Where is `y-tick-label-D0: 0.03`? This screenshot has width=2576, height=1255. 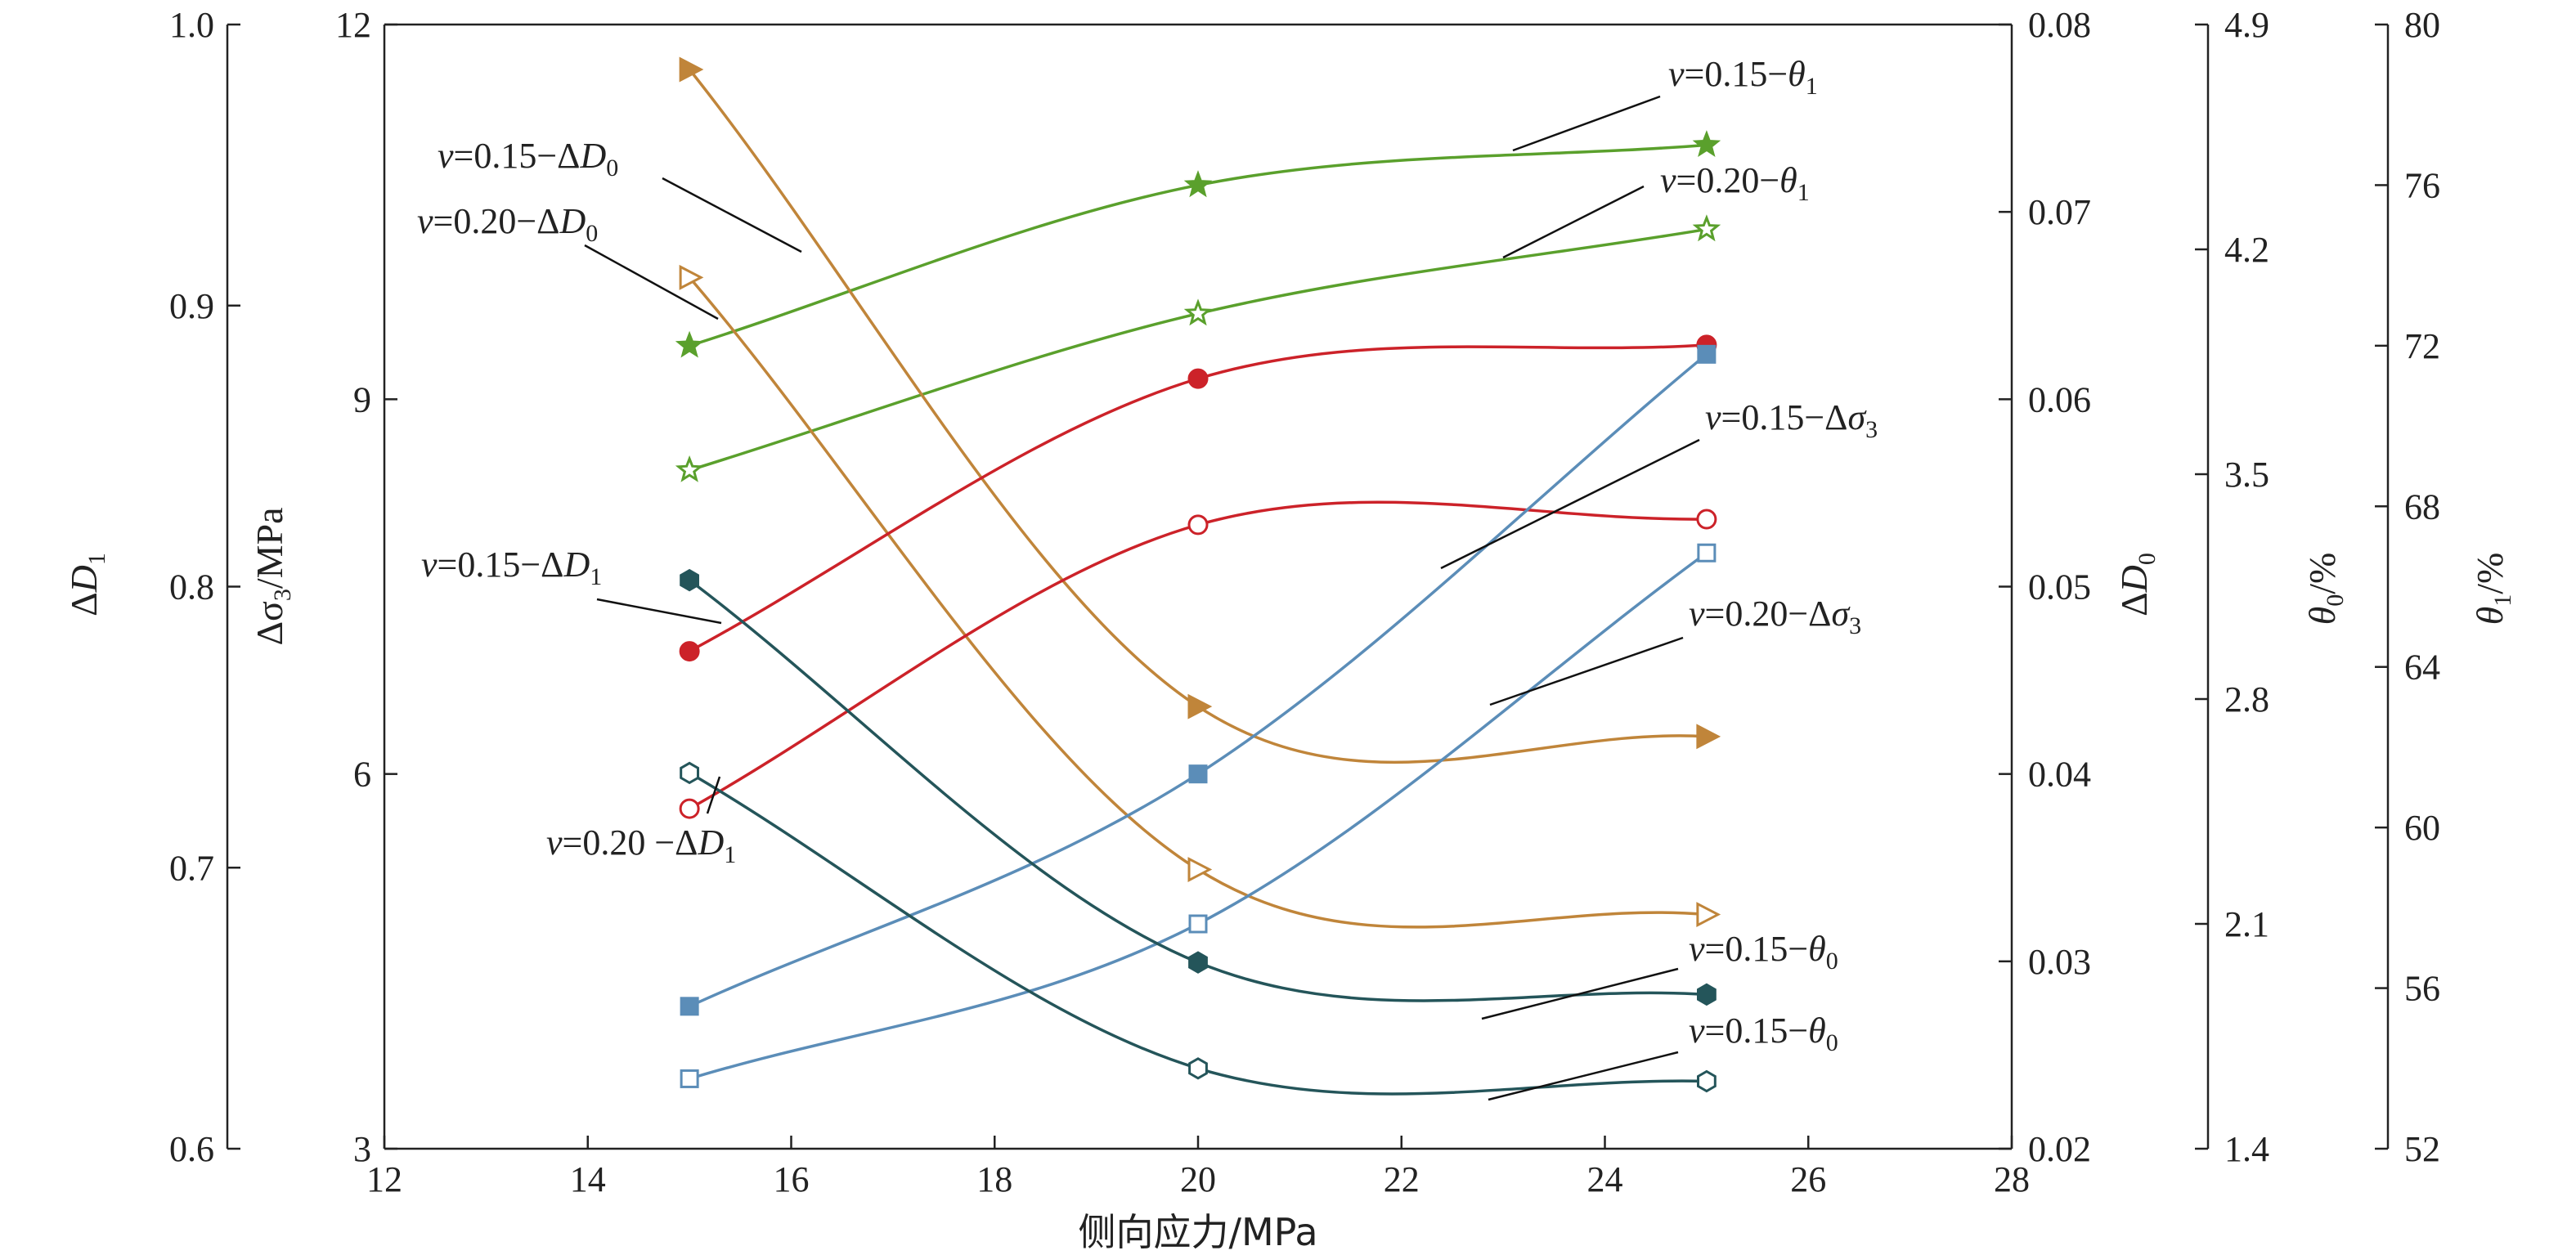 y-tick-label-D0: 0.03 is located at coordinates (2059, 962).